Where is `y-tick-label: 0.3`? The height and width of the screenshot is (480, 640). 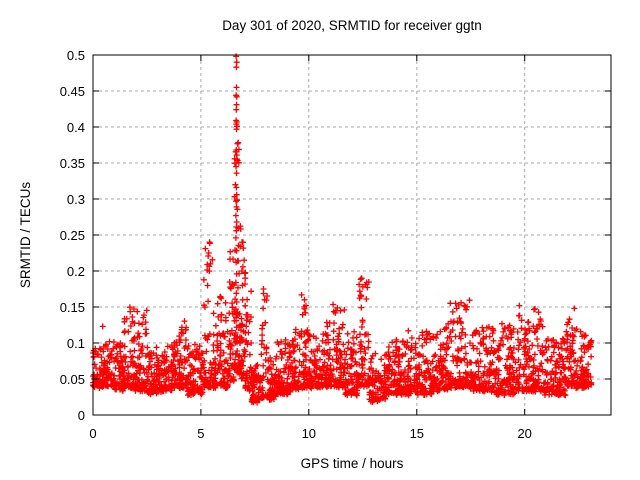 y-tick-label: 0.3 is located at coordinates (76, 199).